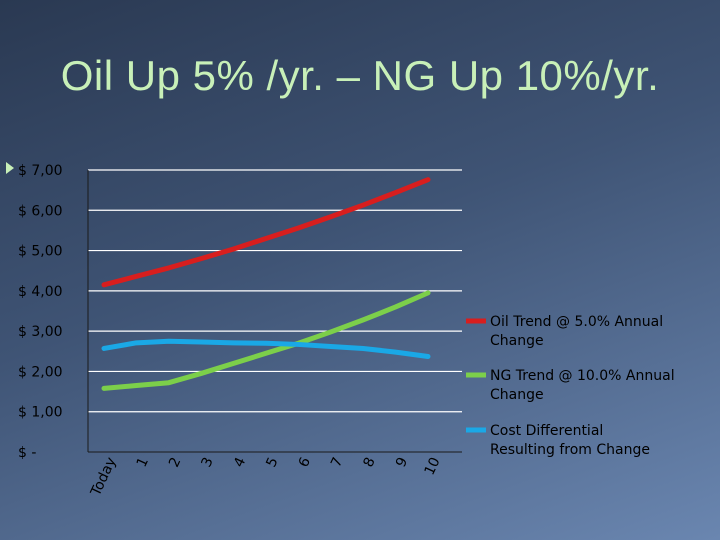  What do you see at coordinates (40, 292) in the screenshot?
I see `y-tick-label: $ 4,00` at bounding box center [40, 292].